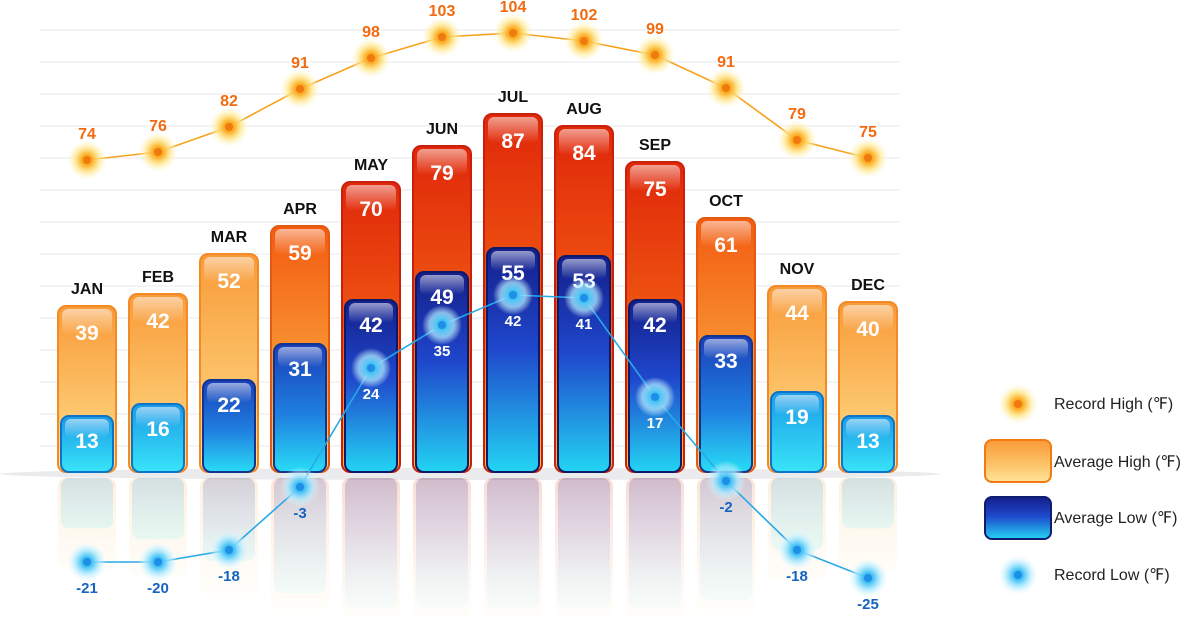 This screenshot has height=632, width=1192. I want to click on record-high-value: 91, so click(726, 62).